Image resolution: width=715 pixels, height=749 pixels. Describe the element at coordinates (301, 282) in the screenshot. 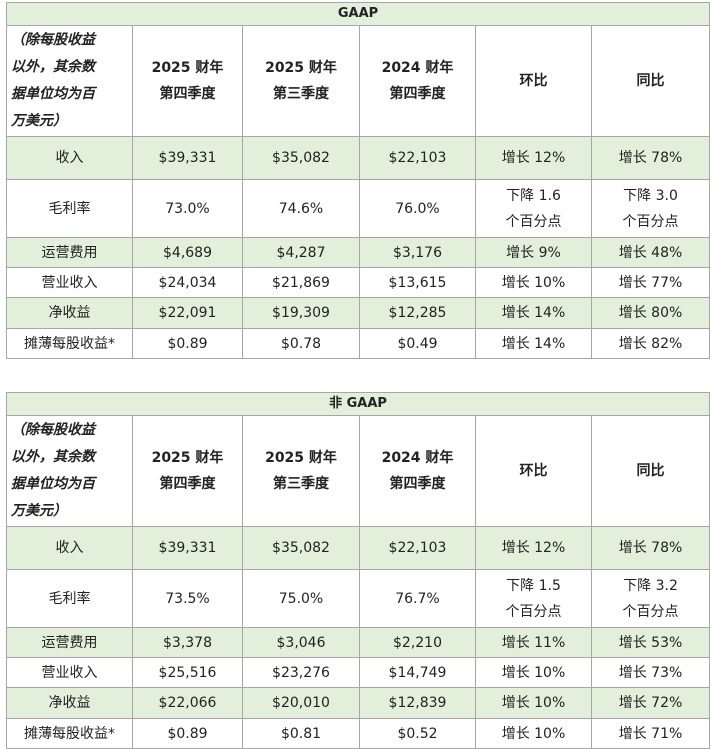

I see `data-cell: $21,869` at that location.